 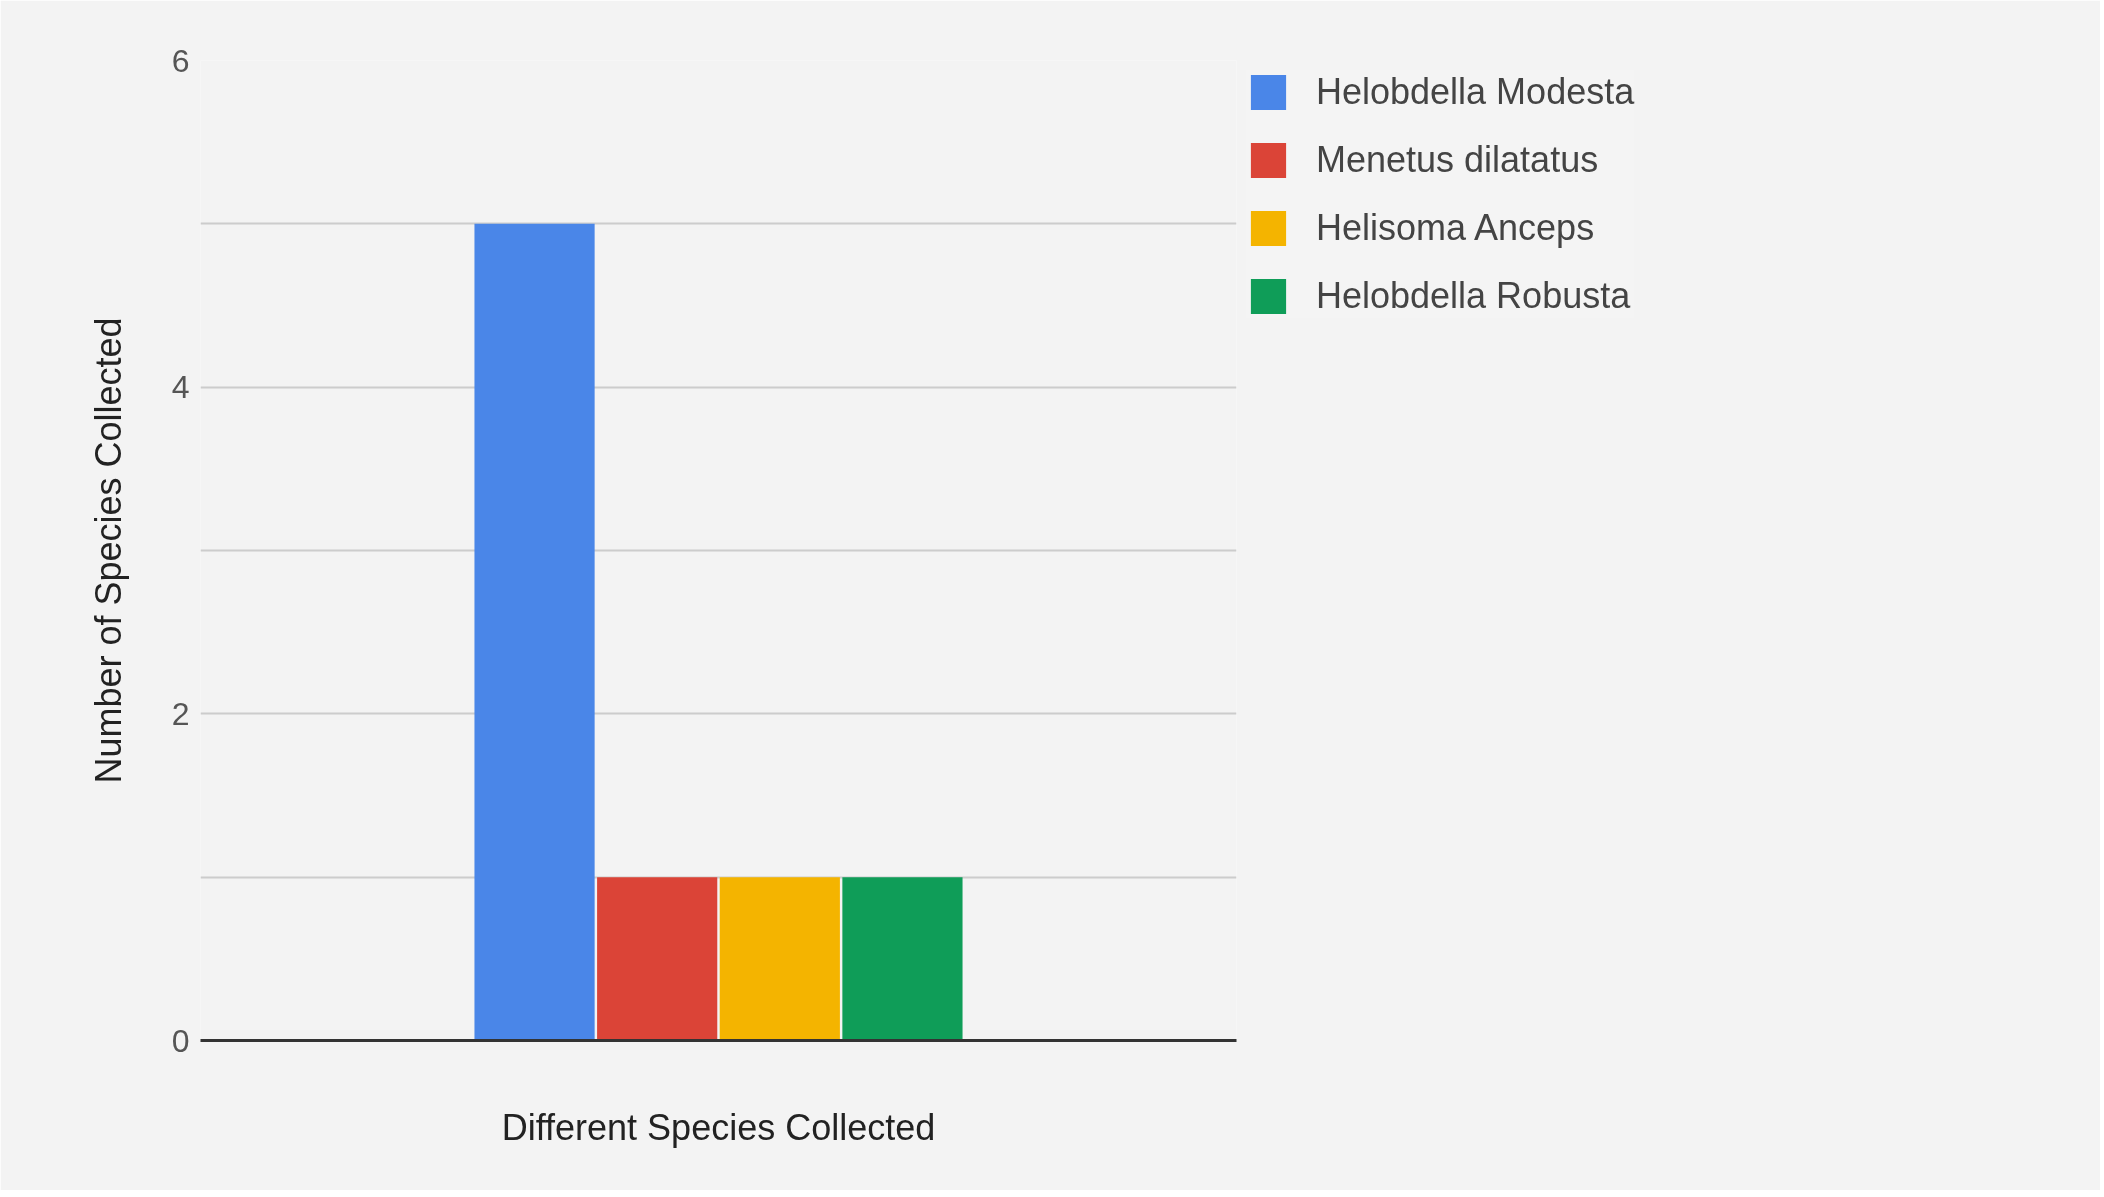 I want to click on y-tick-label: 0, so click(x=180, y=1040).